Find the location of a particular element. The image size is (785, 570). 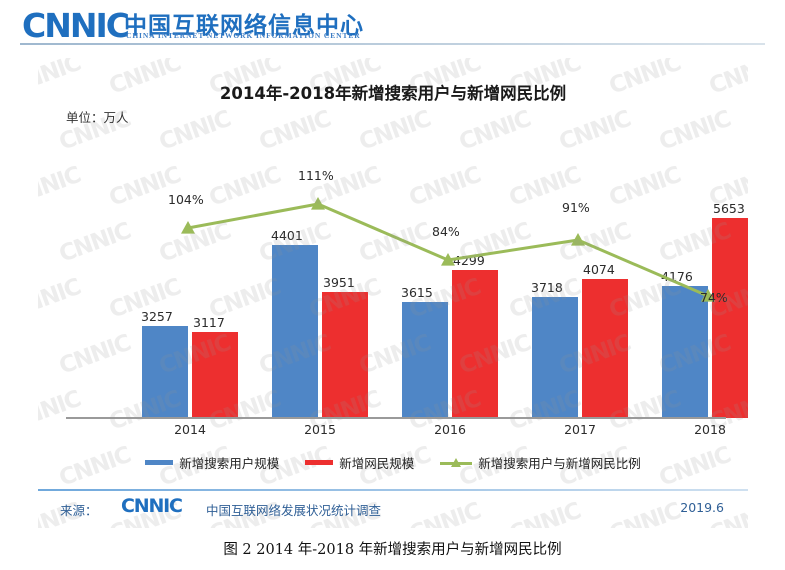

legend-item-netizens: 新增网民规模 is located at coordinates (359, 462).